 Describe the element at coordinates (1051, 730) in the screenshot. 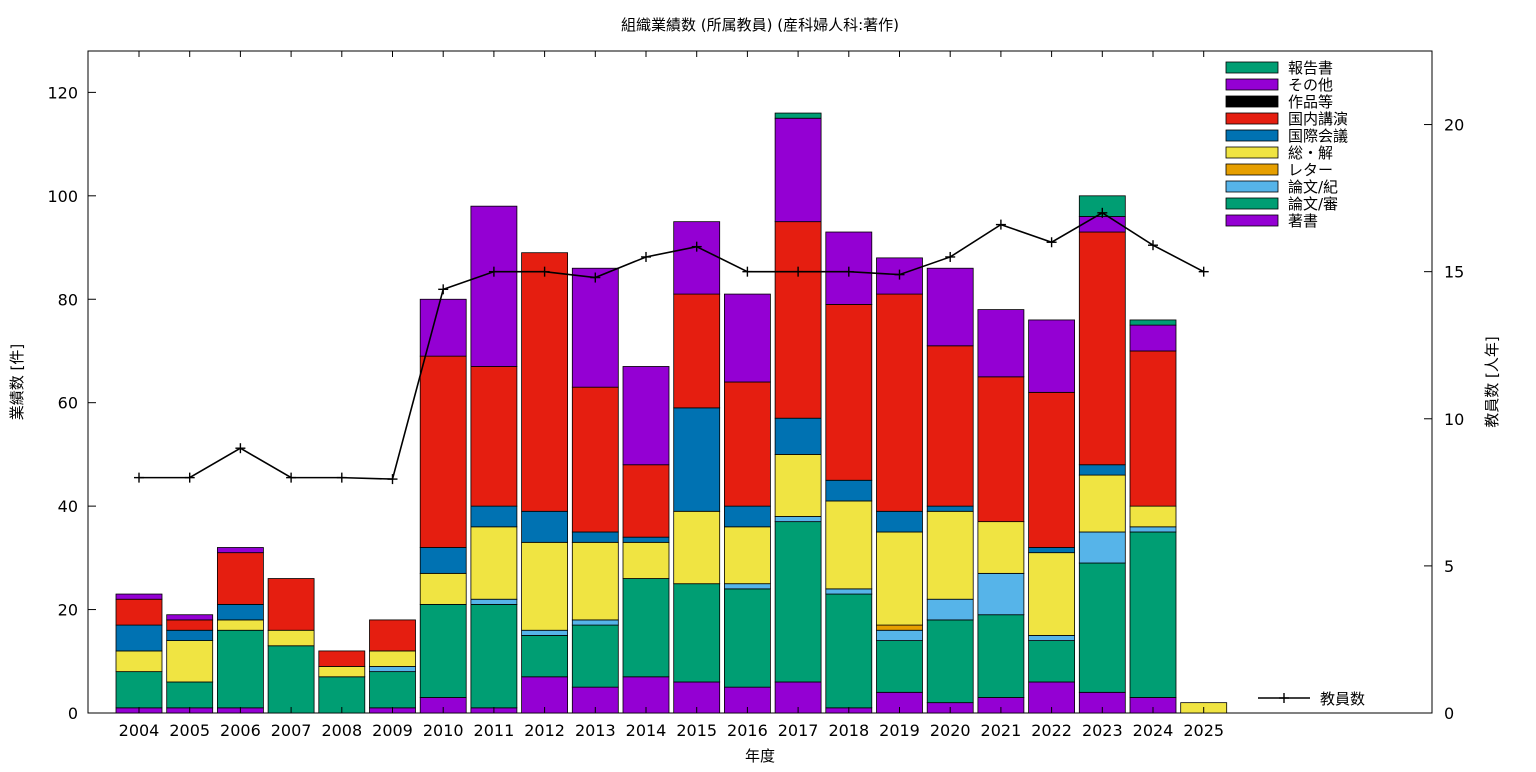

I see `x-tick-label: 2022` at that location.